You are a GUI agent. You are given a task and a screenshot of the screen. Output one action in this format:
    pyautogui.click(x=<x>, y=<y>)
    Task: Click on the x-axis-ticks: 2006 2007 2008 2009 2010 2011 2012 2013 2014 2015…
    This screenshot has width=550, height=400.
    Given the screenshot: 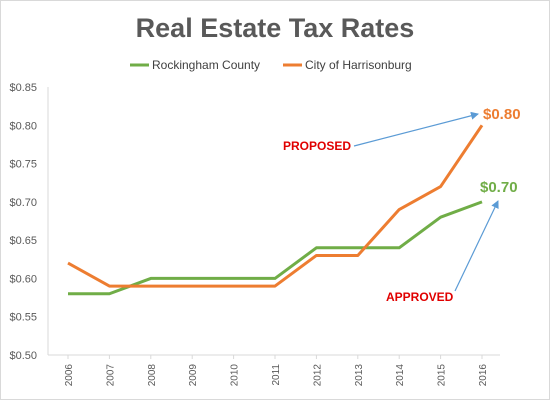 What is the action you would take?
    pyautogui.click(x=276, y=370)
    